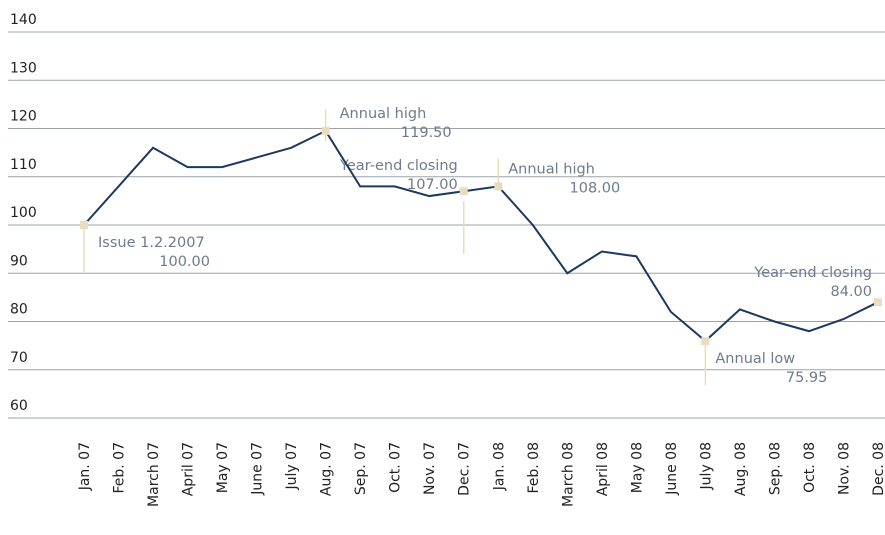 The image size is (885, 535). I want to click on x-tick-label: July 08, so click(706, 466).